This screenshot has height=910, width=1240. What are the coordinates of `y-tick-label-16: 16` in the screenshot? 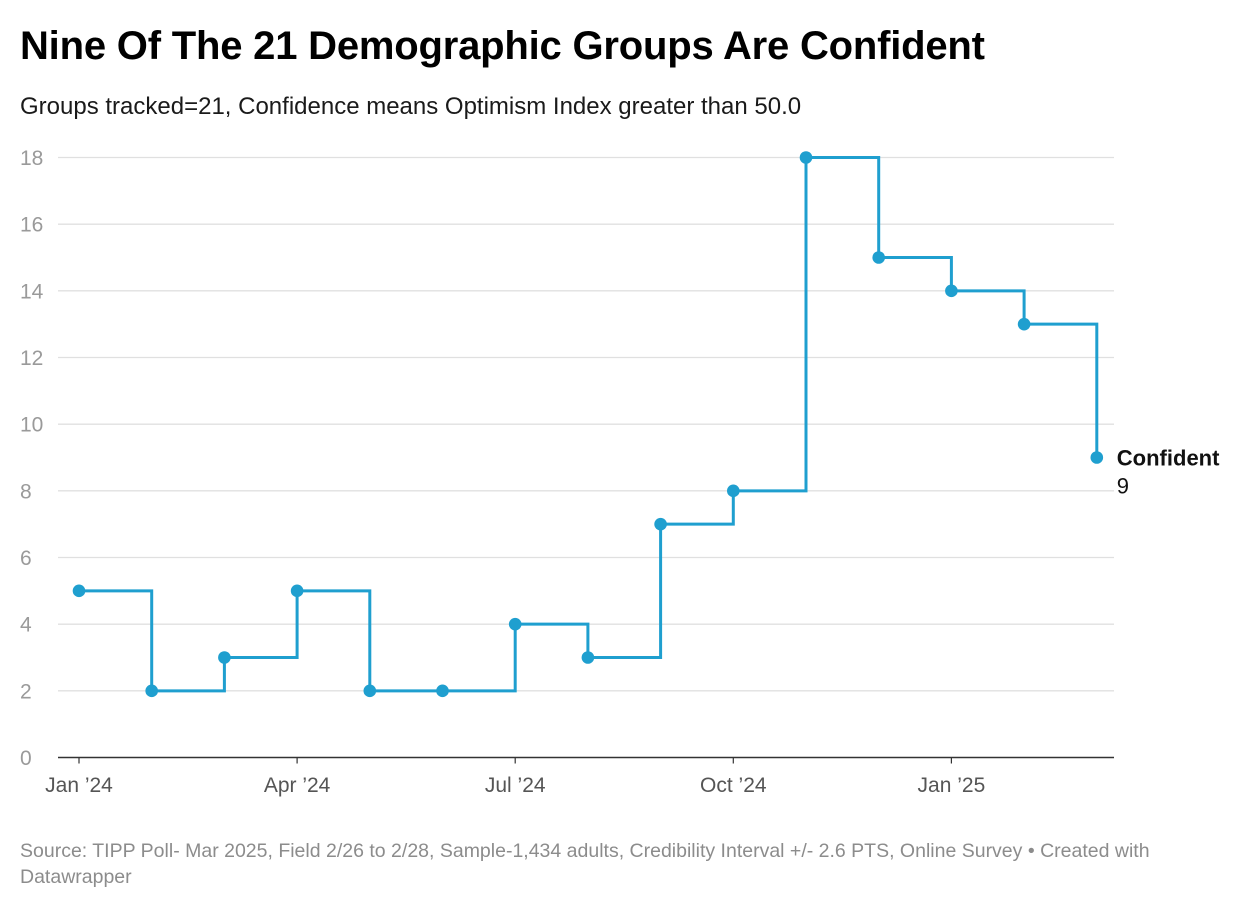 It's located at (31, 225).